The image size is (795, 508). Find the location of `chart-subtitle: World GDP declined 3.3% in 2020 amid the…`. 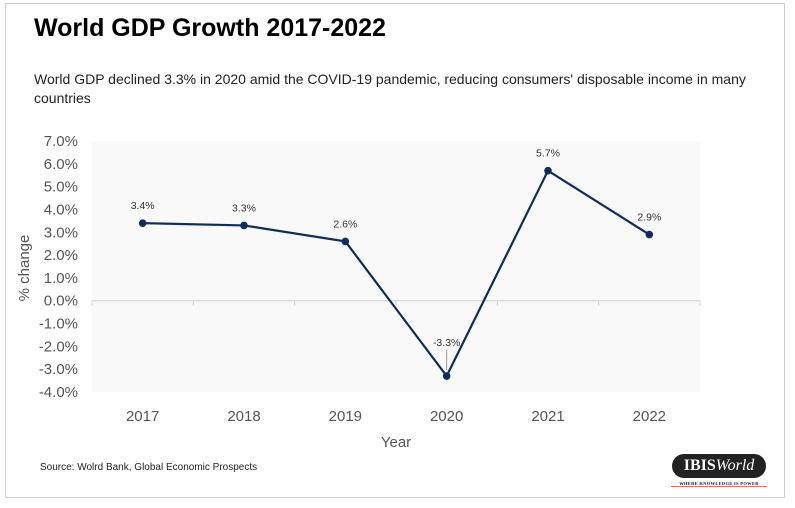

chart-subtitle: World GDP declined 3.3% in 2020 amid the… is located at coordinates (390, 88).